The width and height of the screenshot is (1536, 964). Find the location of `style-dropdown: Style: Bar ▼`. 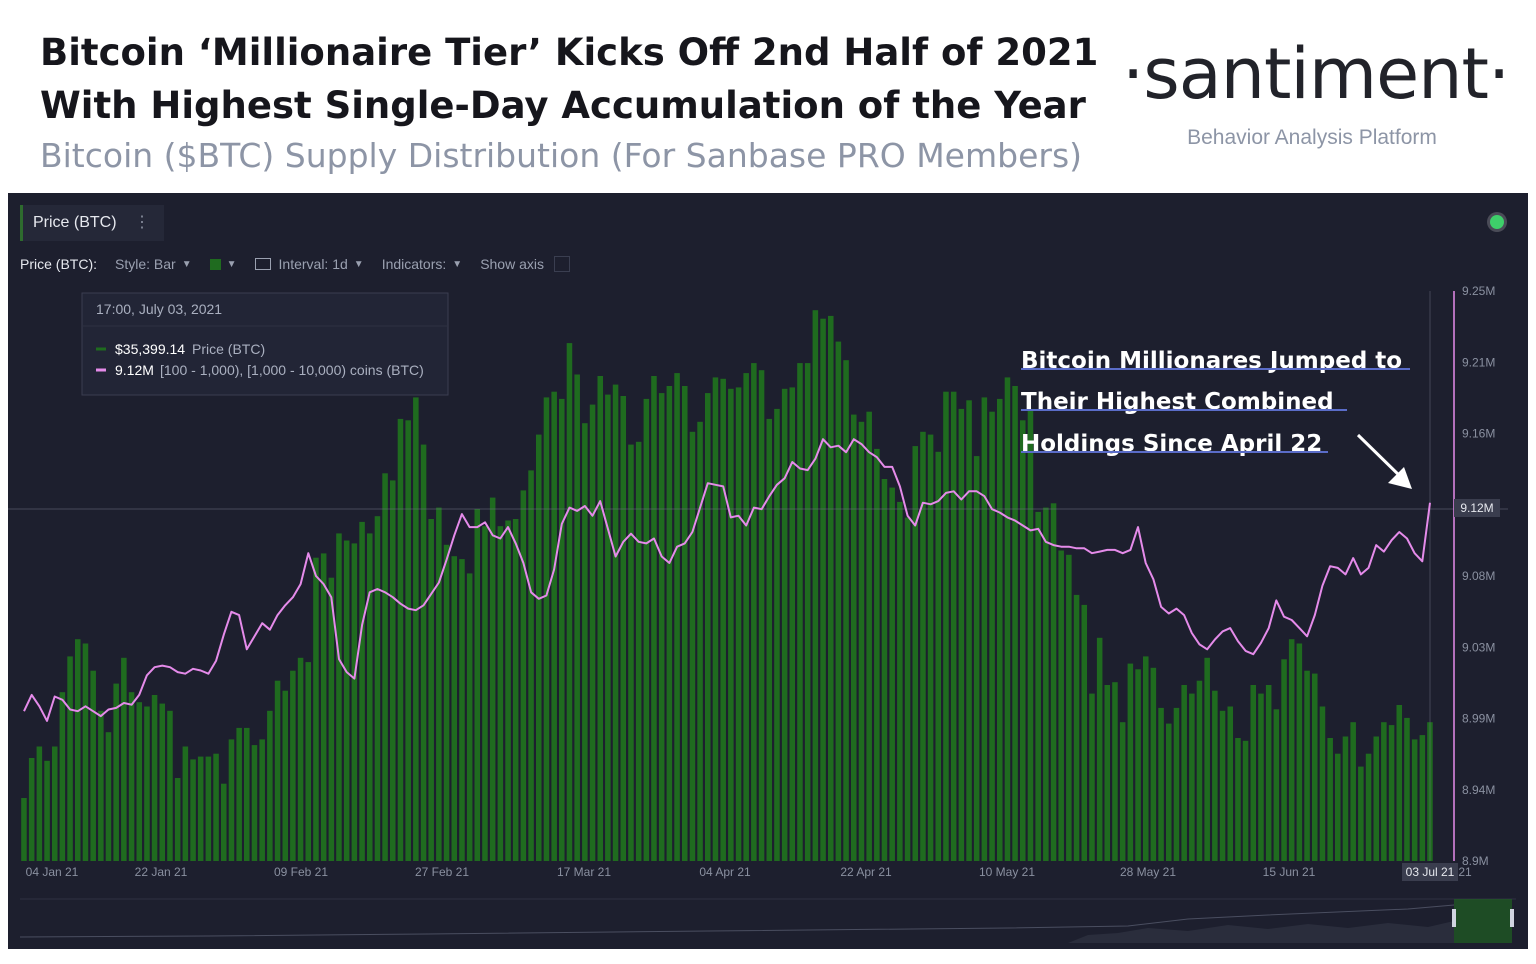

style-dropdown: Style: Bar ▼ is located at coordinates (153, 264).